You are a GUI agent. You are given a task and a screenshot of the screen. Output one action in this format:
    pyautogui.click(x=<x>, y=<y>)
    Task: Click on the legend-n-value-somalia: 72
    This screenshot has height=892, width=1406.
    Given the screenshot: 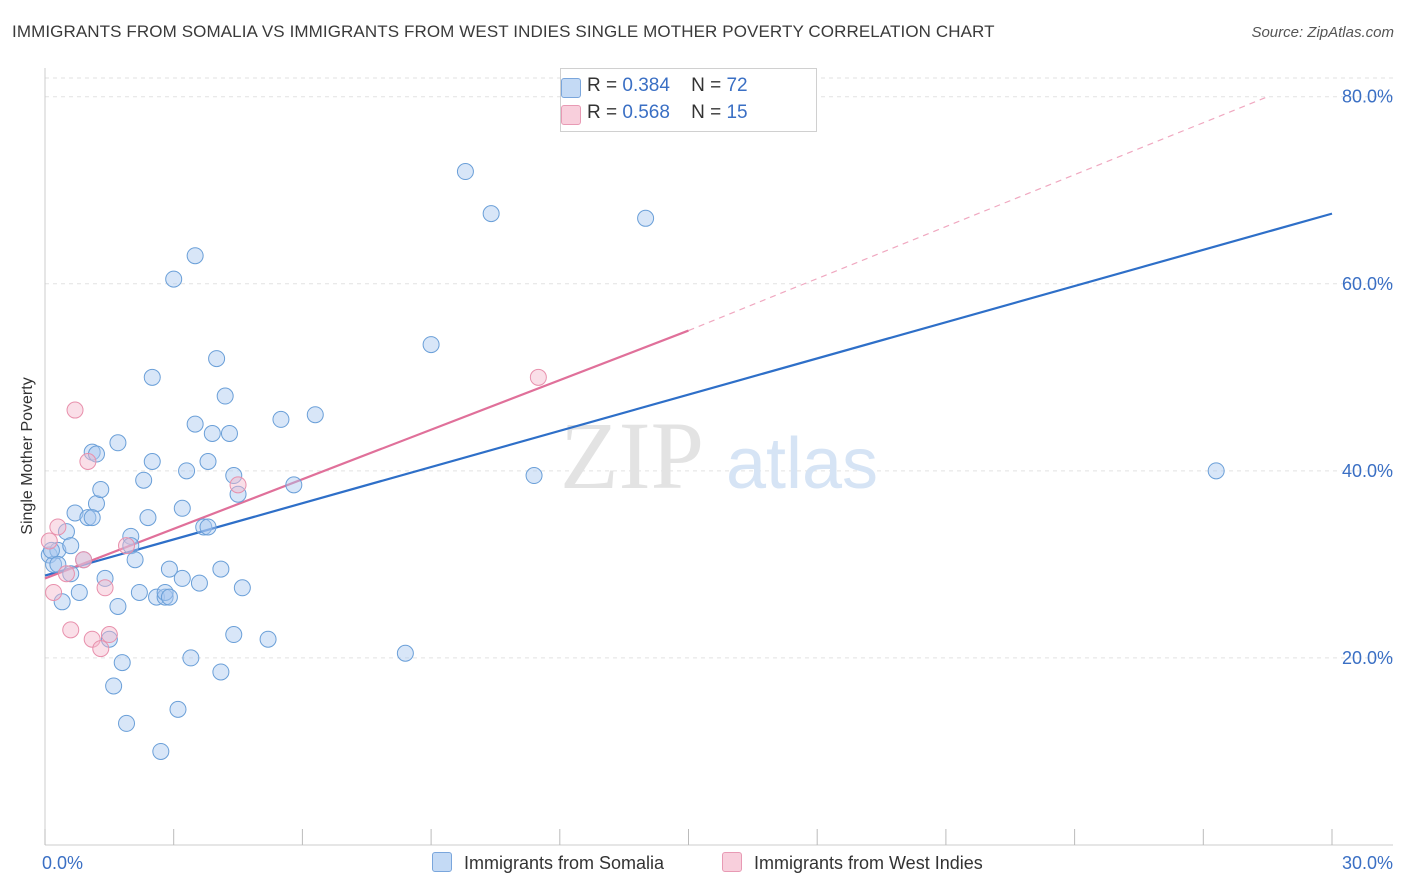 What is the action you would take?
    pyautogui.click(x=737, y=85)
    